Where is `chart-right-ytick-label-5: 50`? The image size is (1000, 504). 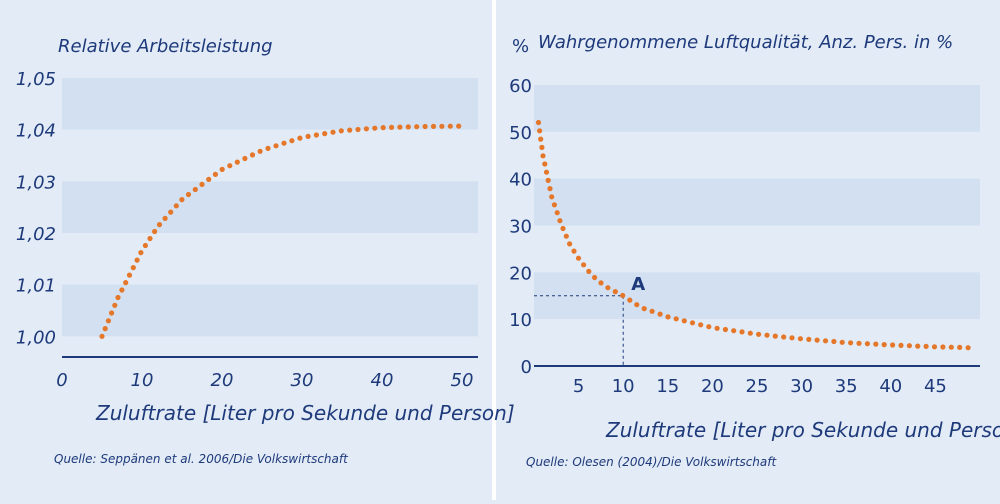
chart-right-ytick-label-5: 50 is located at coordinates (520, 133).